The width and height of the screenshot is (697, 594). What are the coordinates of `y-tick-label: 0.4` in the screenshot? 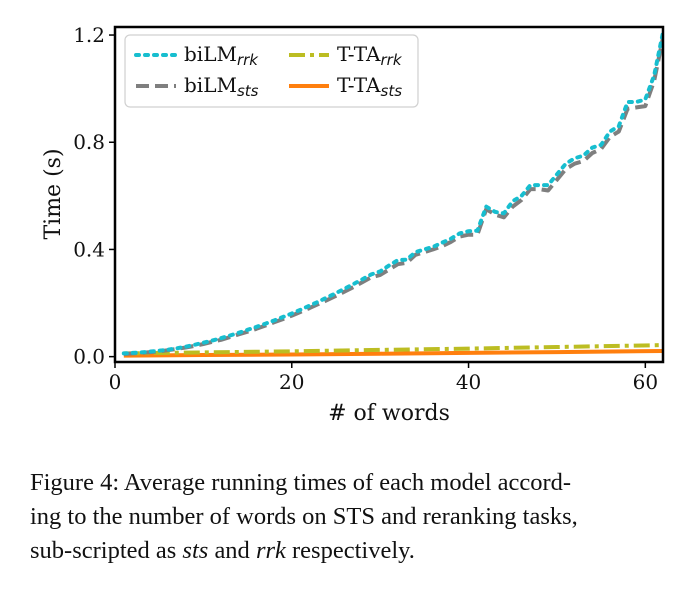 It's located at (89, 249).